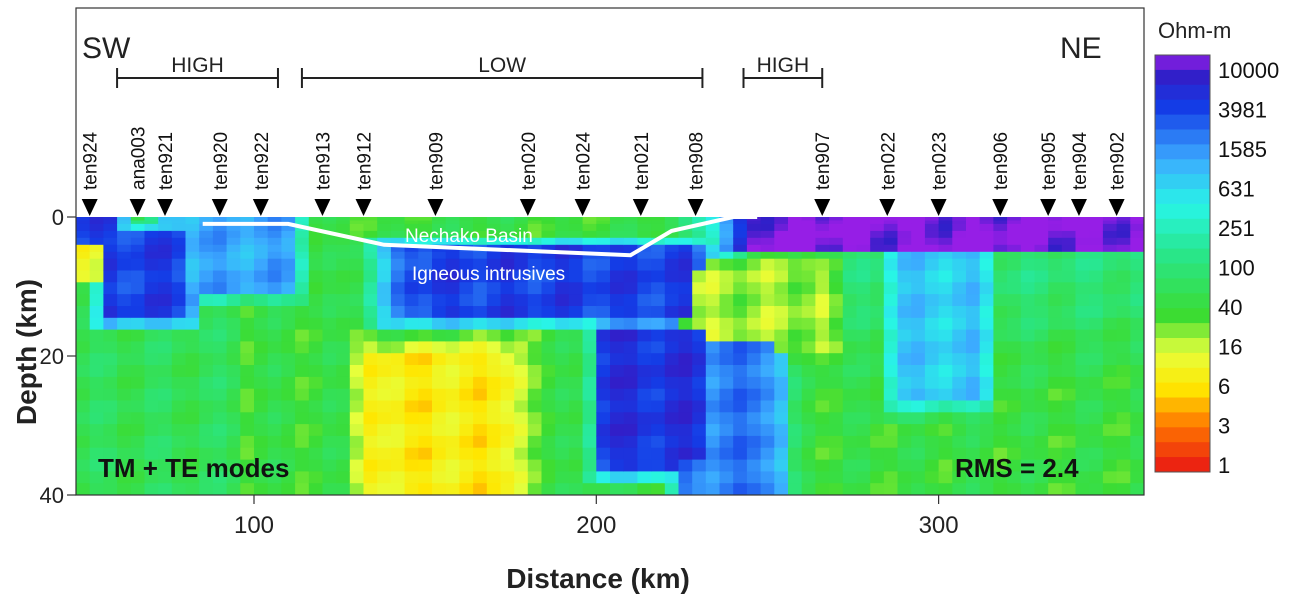  I want to click on station-label: ten023, so click(940, 161).